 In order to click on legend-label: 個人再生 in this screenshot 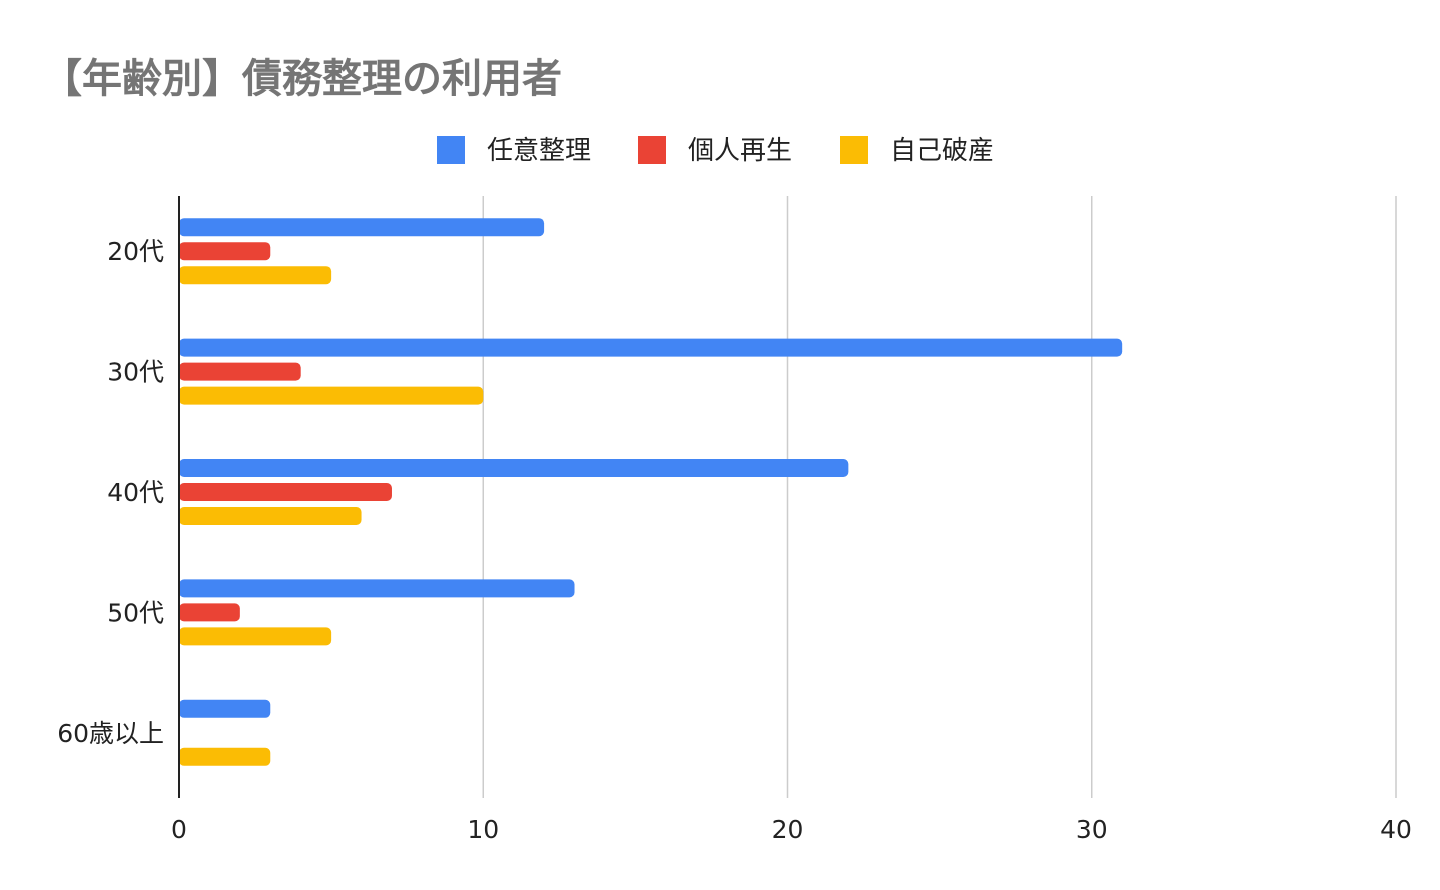, I will do `click(740, 151)`.